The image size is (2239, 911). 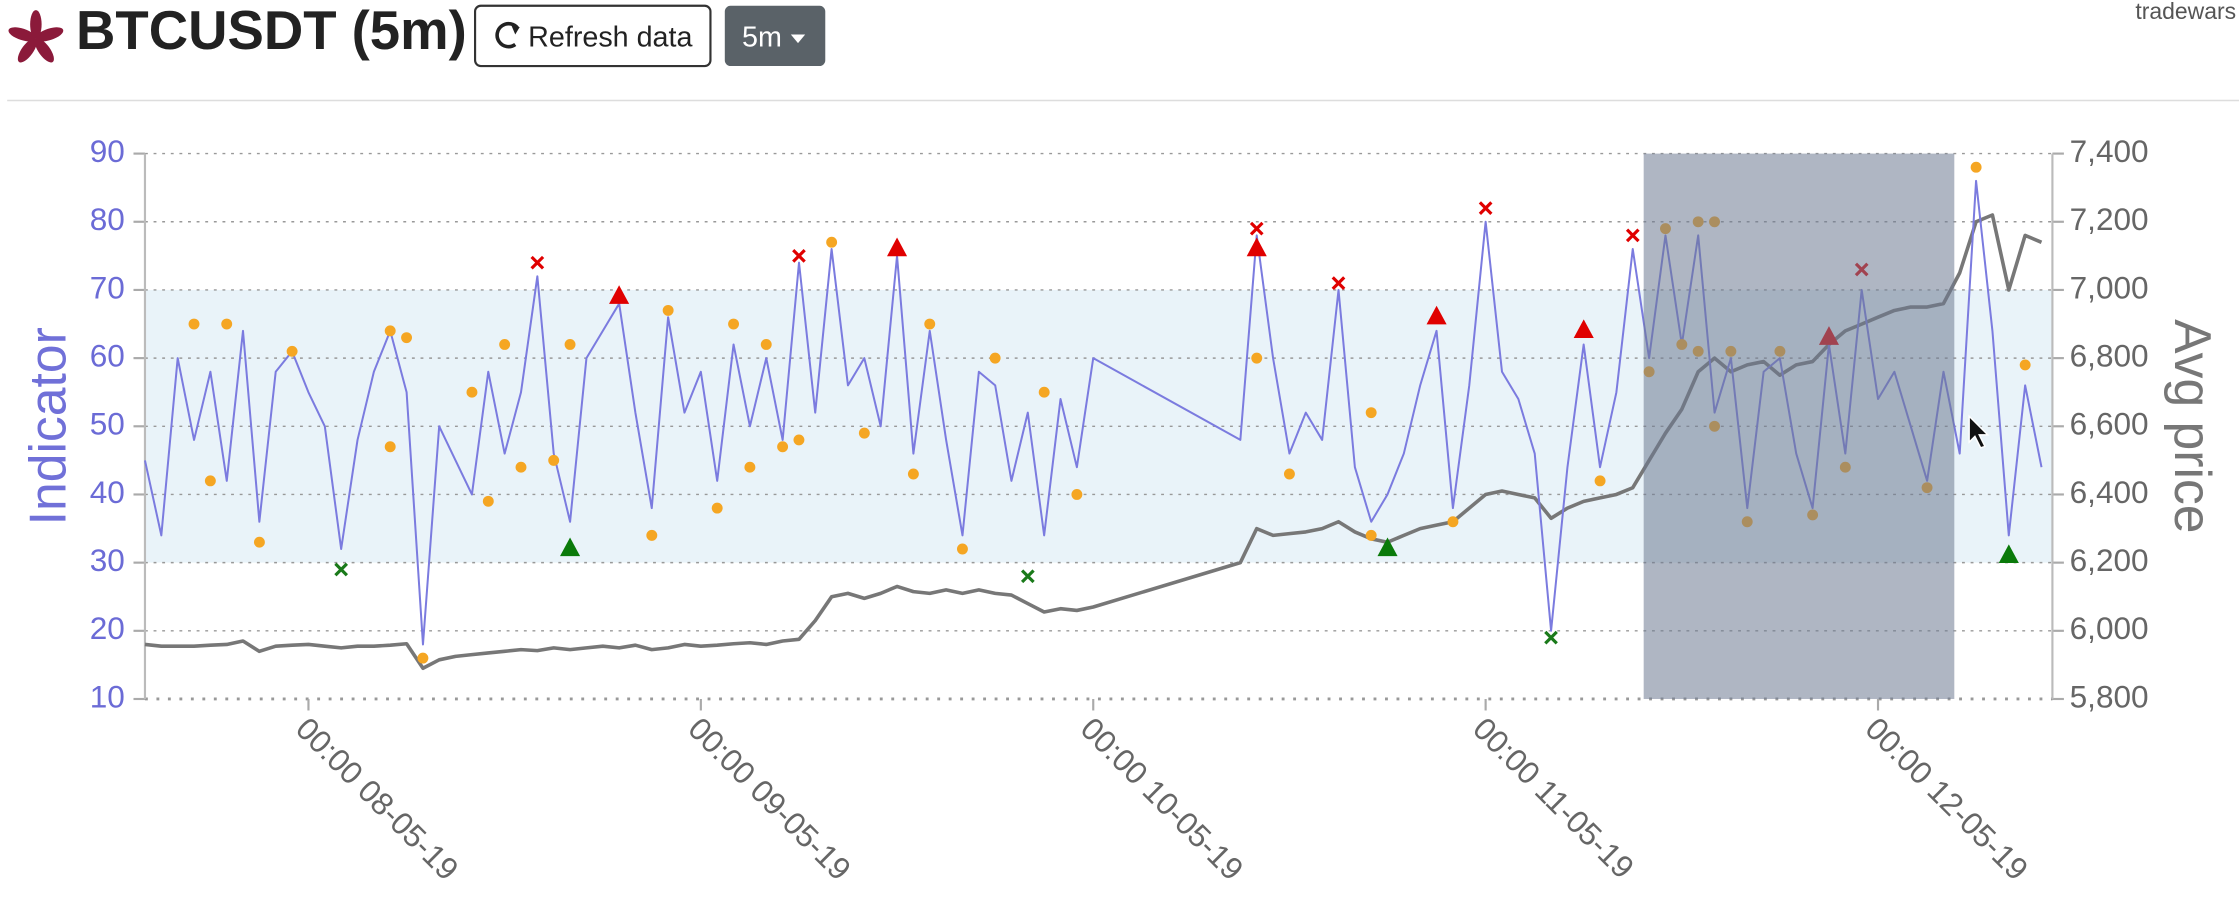 I want to click on y2-tick-label: 6,000, so click(x=2109, y=628).